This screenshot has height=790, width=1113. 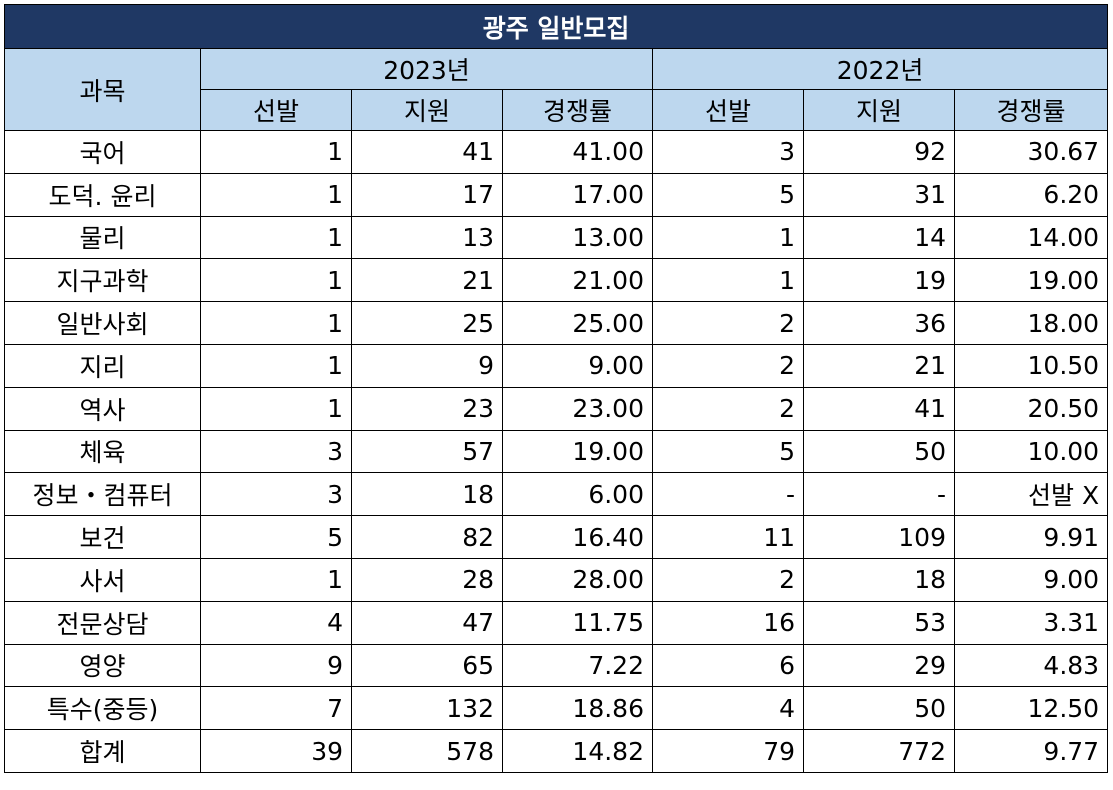 What do you see at coordinates (879, 494) in the screenshot?
I see `applied-2022-cell: -` at bounding box center [879, 494].